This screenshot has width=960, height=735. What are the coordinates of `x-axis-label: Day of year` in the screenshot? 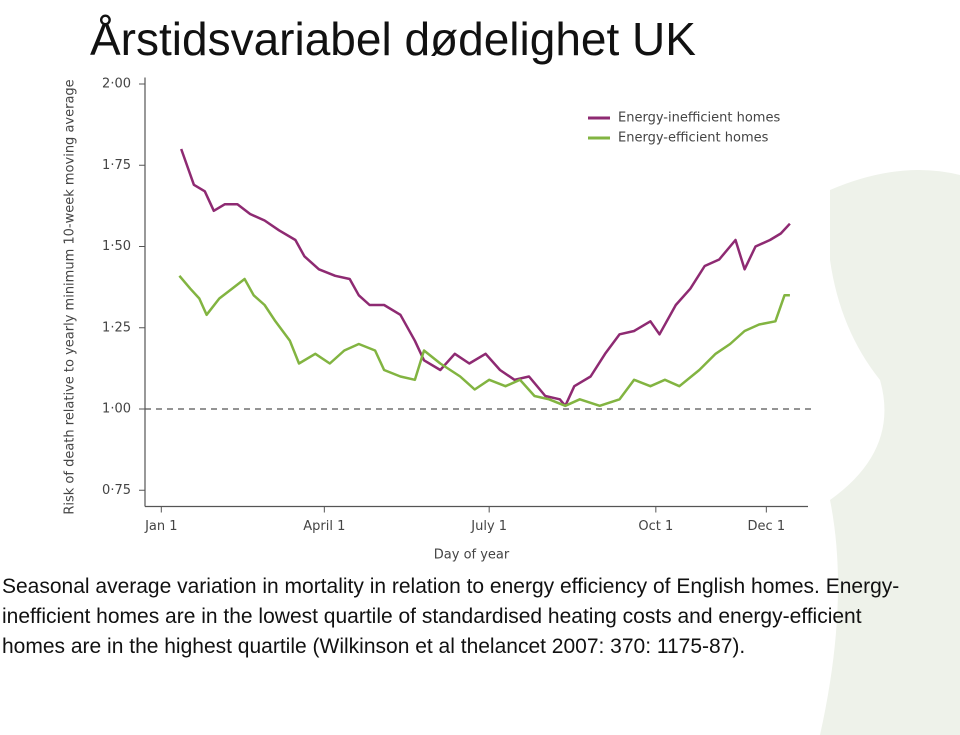 It's located at (472, 555).